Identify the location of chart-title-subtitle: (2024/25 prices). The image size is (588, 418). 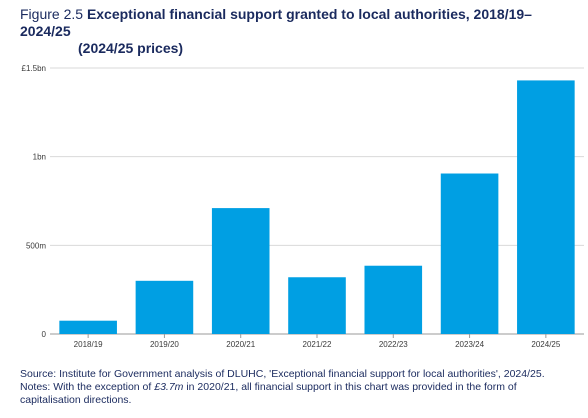
(131, 48).